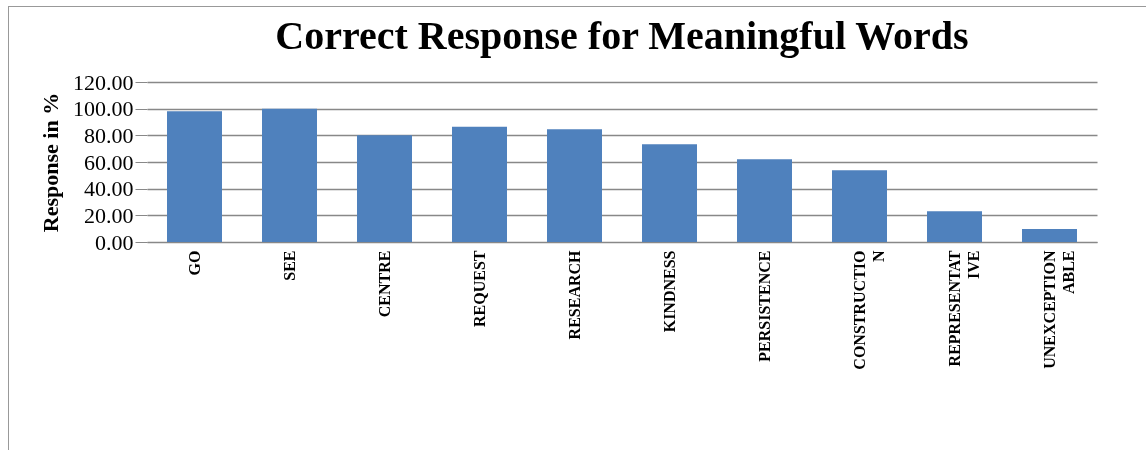 The image size is (1146, 450). What do you see at coordinates (479, 288) in the screenshot?
I see `x-tick-label: REQUEST` at bounding box center [479, 288].